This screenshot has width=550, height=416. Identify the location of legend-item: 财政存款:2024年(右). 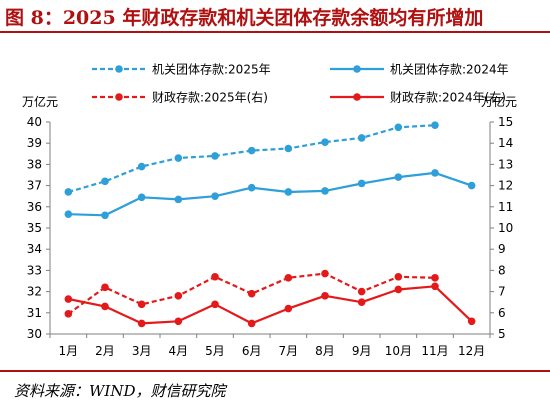
(418, 97).